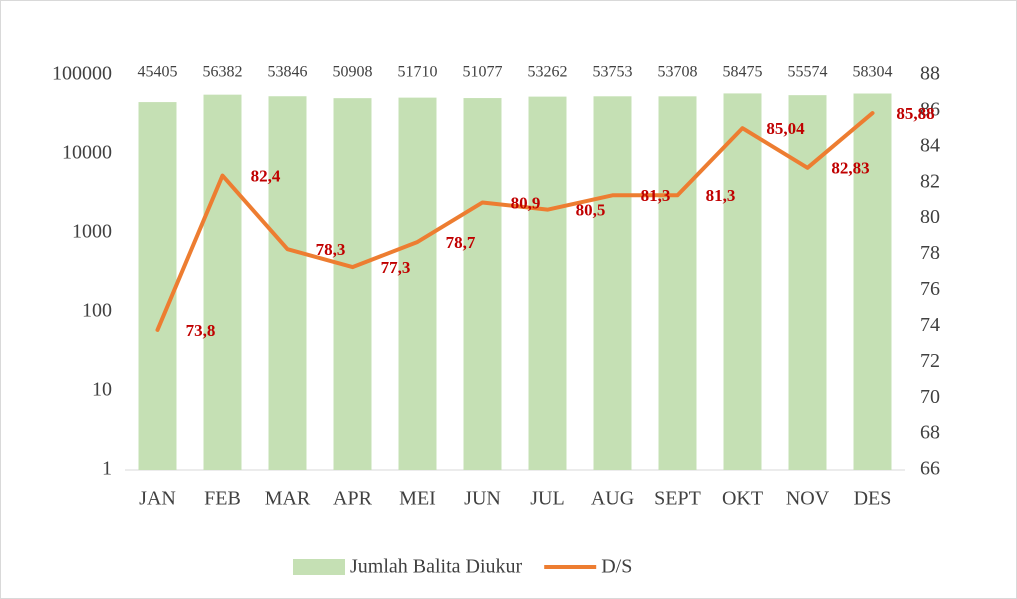 The image size is (1017, 599). I want to click on legend-swatch, so click(319, 567).